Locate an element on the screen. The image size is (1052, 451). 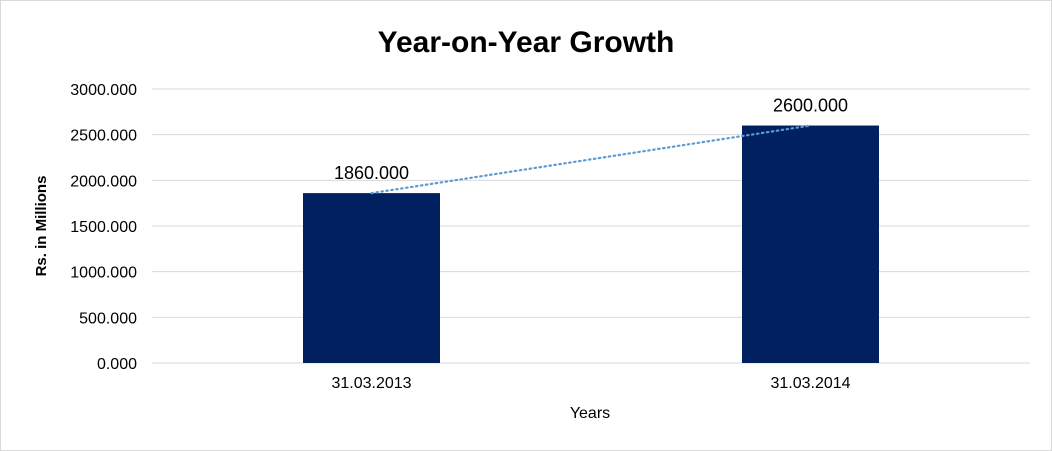
y-tick-label: 2000.000 is located at coordinates (103, 181).